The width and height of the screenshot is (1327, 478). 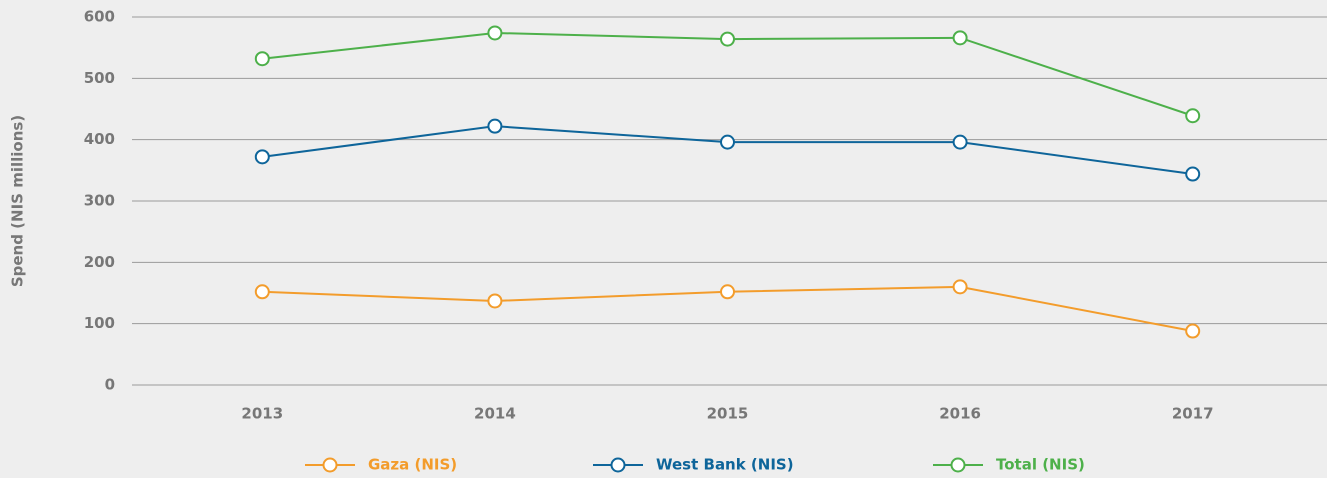 I want to click on x-tick-label: 2014, so click(x=495, y=414).